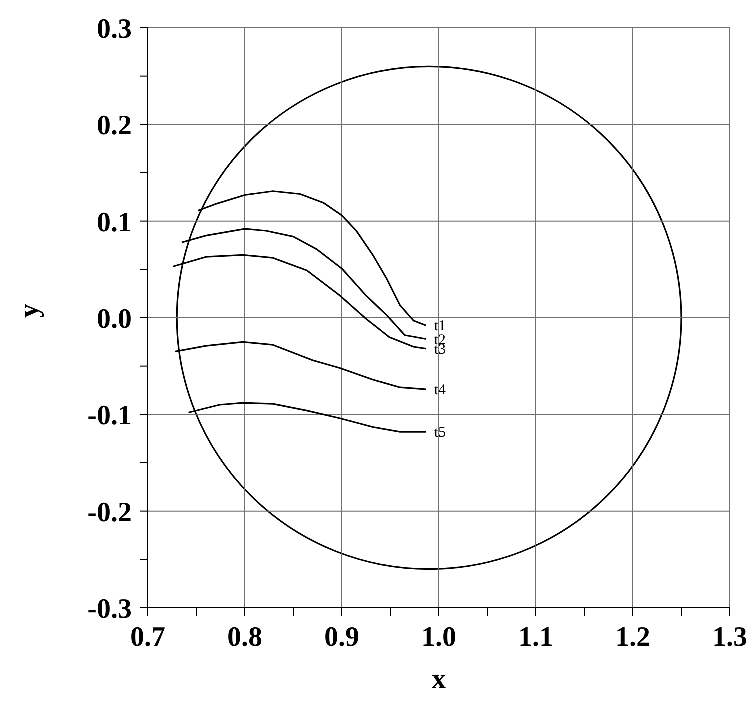 Image resolution: width=754 pixels, height=714 pixels. I want to click on y-tick-label: 0.0, so click(114, 319).